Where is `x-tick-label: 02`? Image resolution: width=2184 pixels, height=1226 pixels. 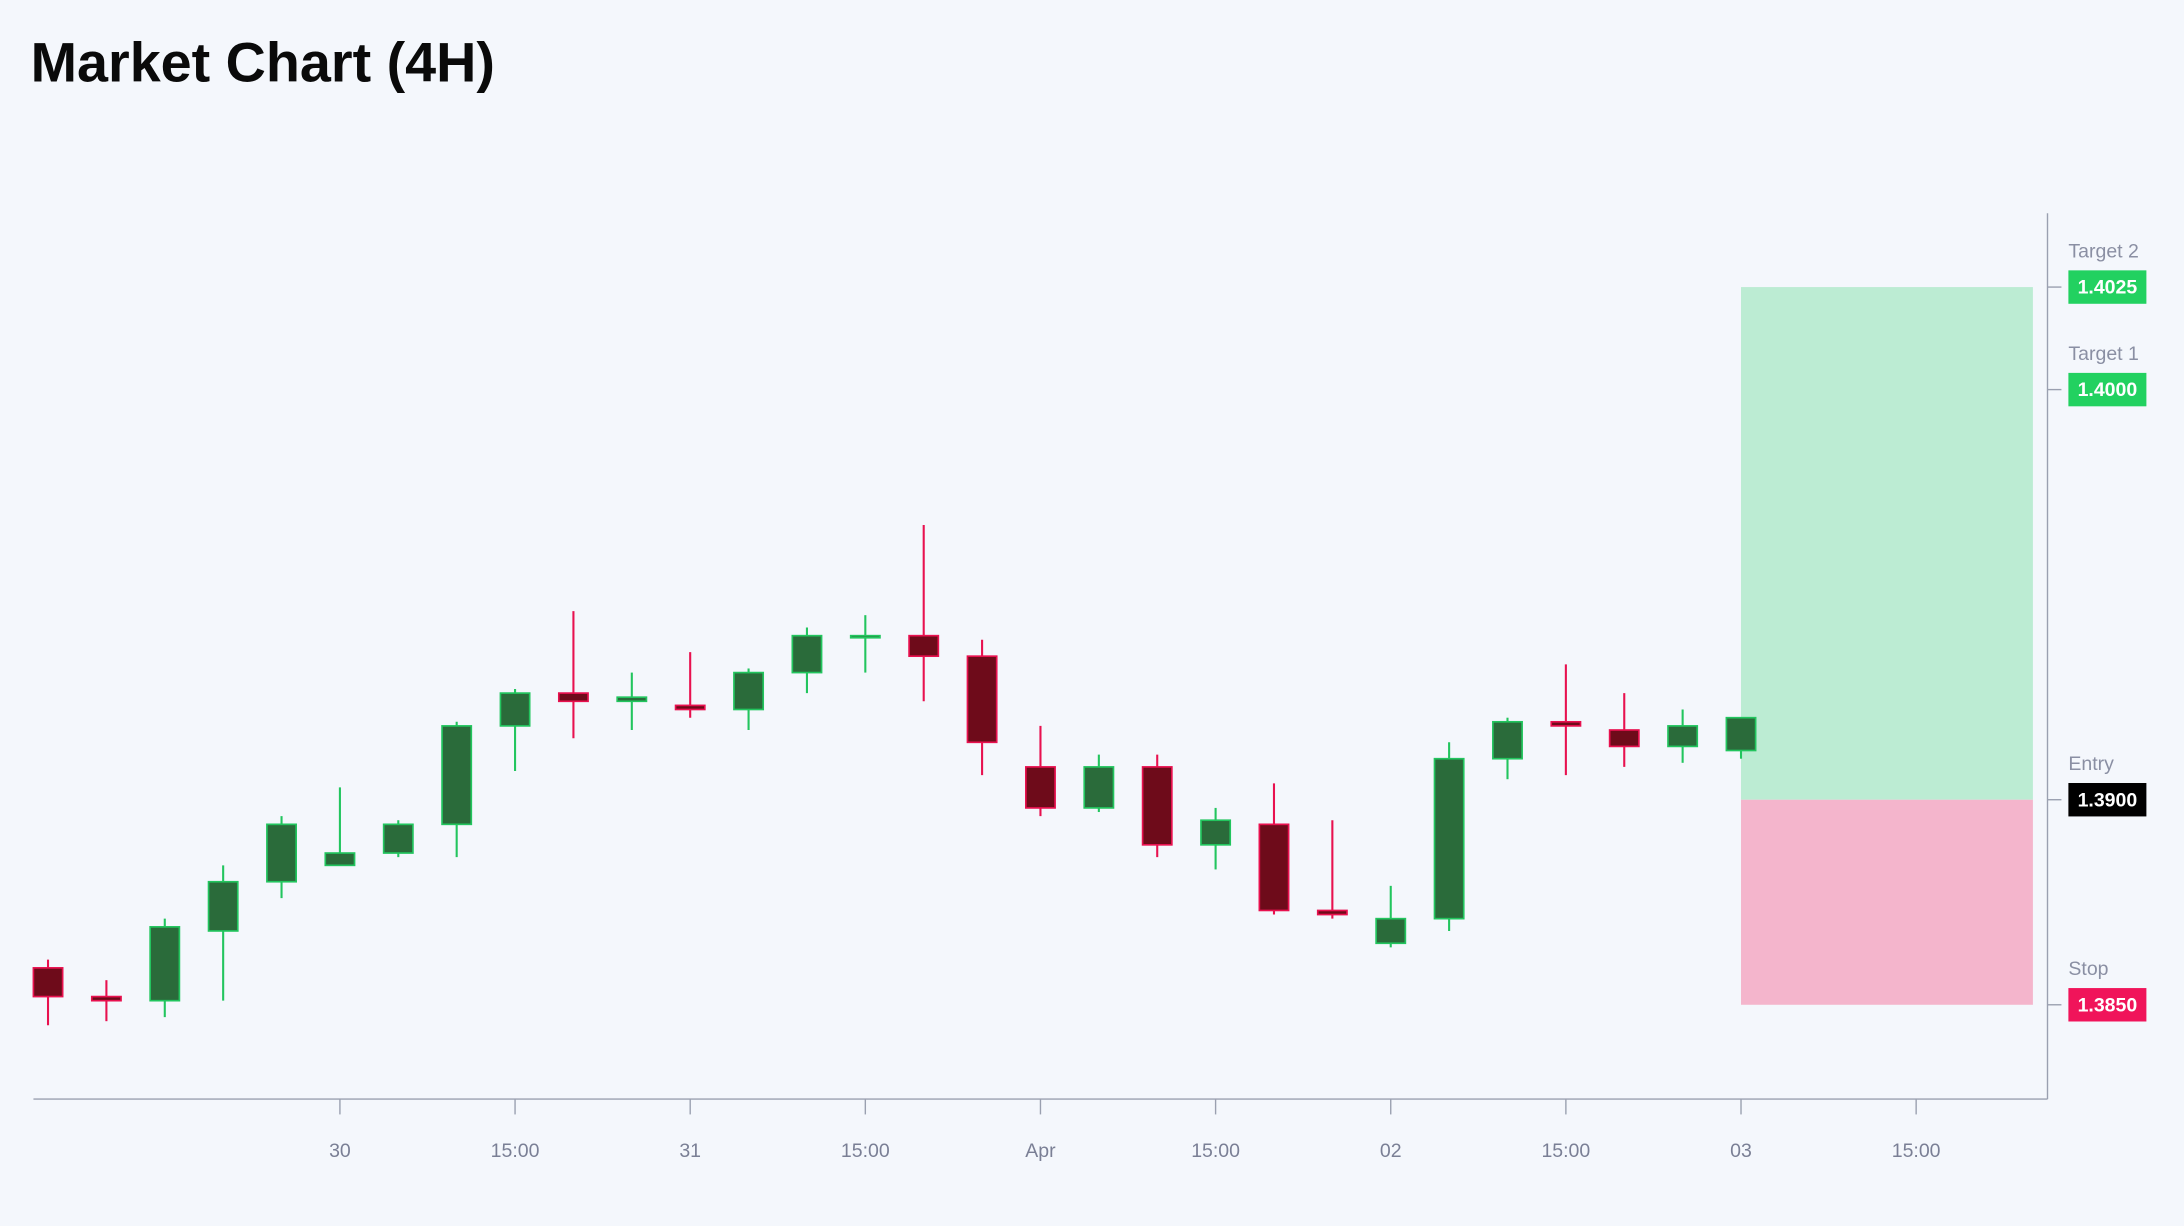 x-tick-label: 02 is located at coordinates (1391, 1151).